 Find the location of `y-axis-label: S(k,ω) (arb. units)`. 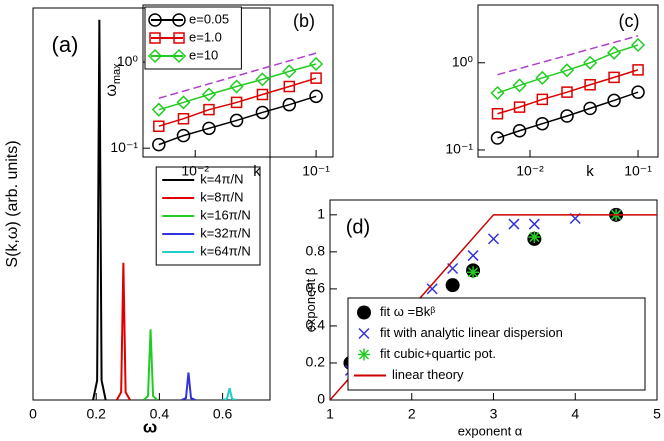

y-axis-label: S(k,ω) (arb. units) is located at coordinates (12, 203).